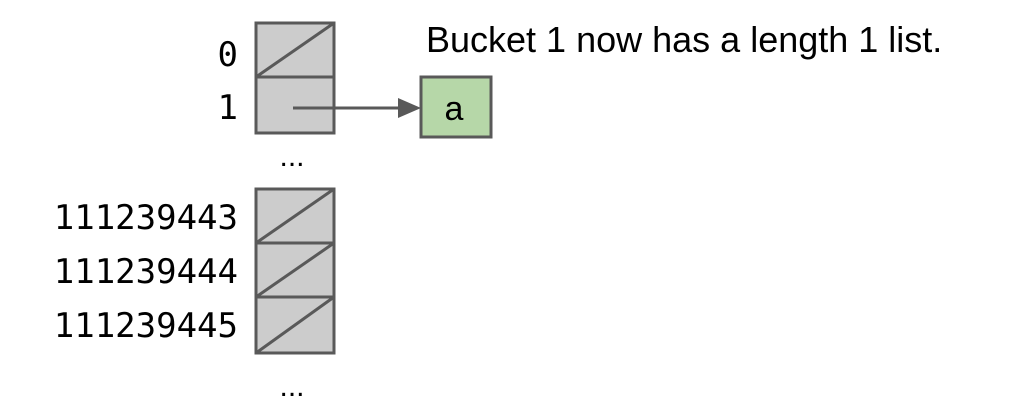  I want to click on list-node-a: a, so click(456, 107).